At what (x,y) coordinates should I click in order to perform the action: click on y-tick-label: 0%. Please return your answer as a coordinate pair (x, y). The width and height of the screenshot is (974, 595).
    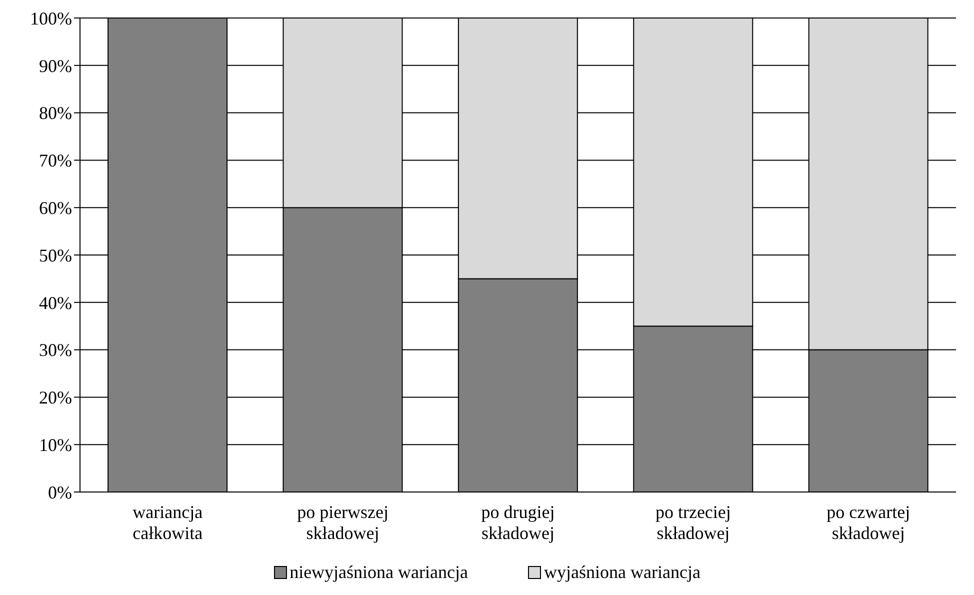
    Looking at the image, I should click on (60, 492).